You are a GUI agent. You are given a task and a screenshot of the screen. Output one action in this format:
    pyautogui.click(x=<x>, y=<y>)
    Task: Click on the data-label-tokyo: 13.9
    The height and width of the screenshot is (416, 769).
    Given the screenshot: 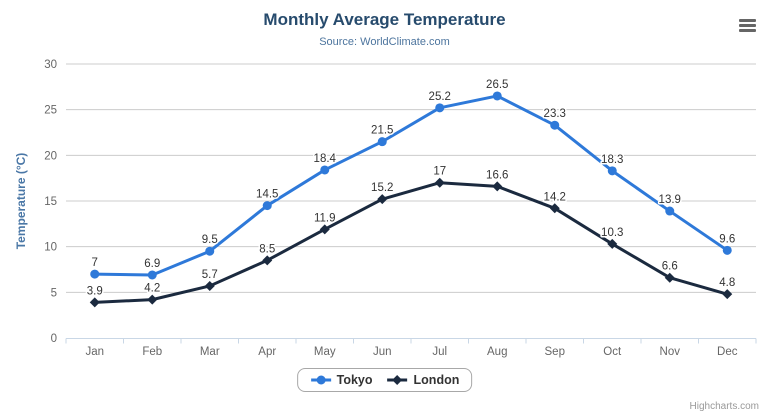 What is the action you would take?
    pyautogui.click(x=670, y=200)
    